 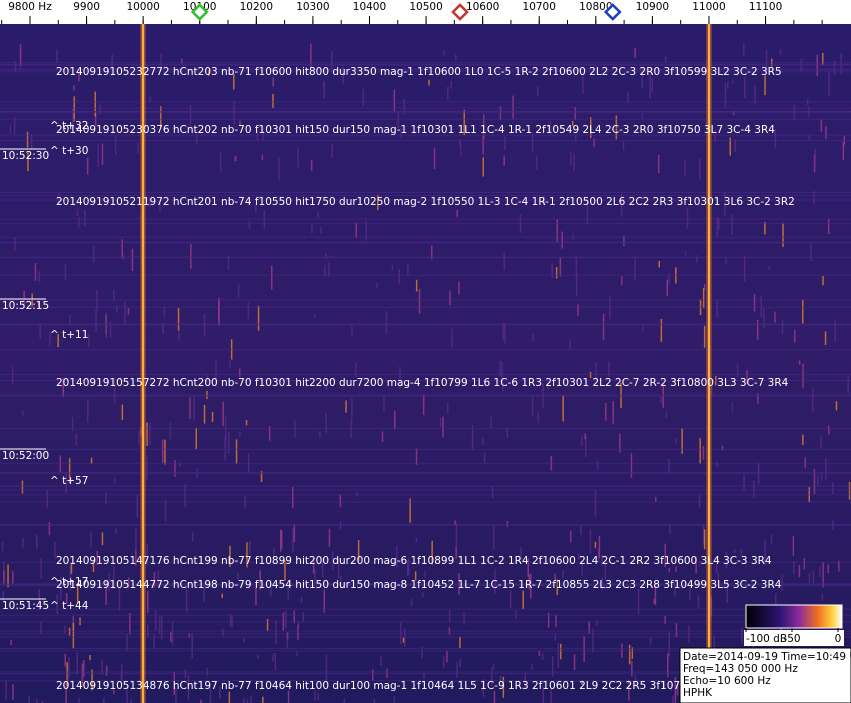 I want to click on x-tick-label: 10800, so click(x=595, y=7).